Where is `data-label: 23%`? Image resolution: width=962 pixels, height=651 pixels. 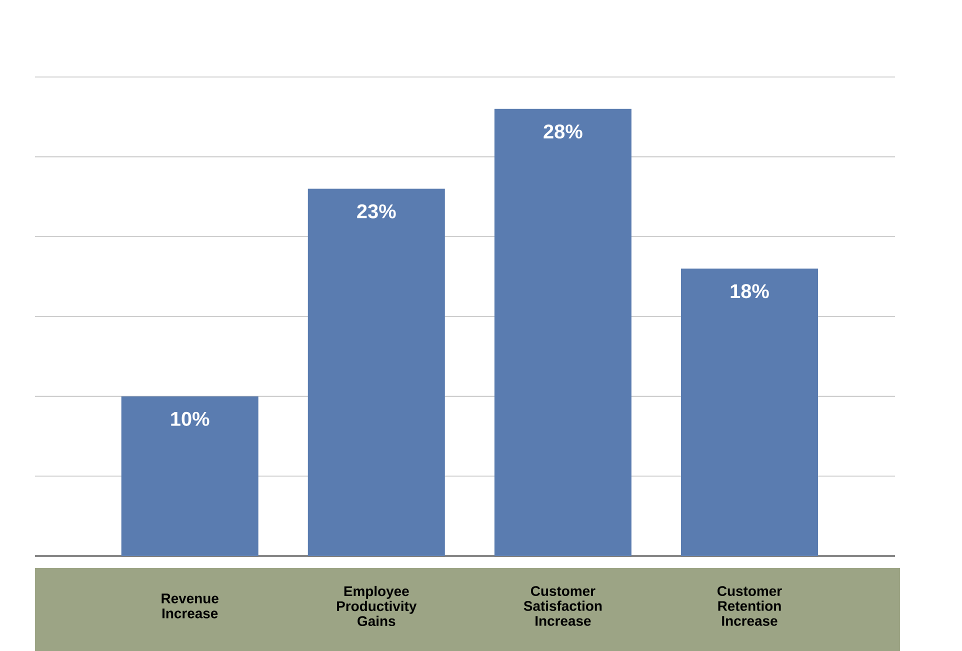
data-label: 23% is located at coordinates (376, 211).